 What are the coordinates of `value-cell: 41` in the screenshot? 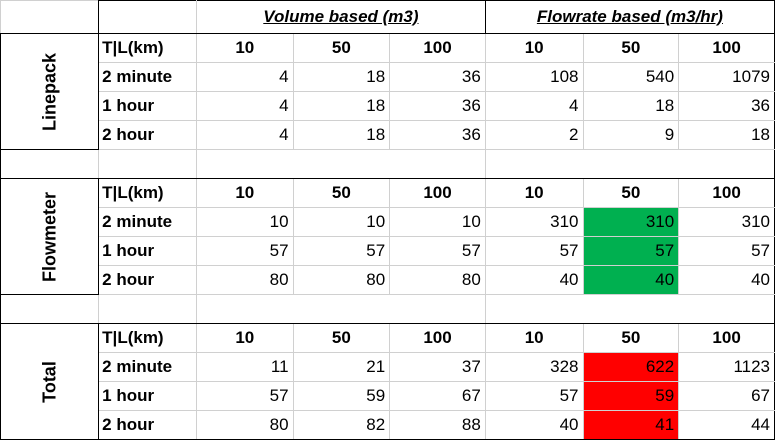 It's located at (631, 425).